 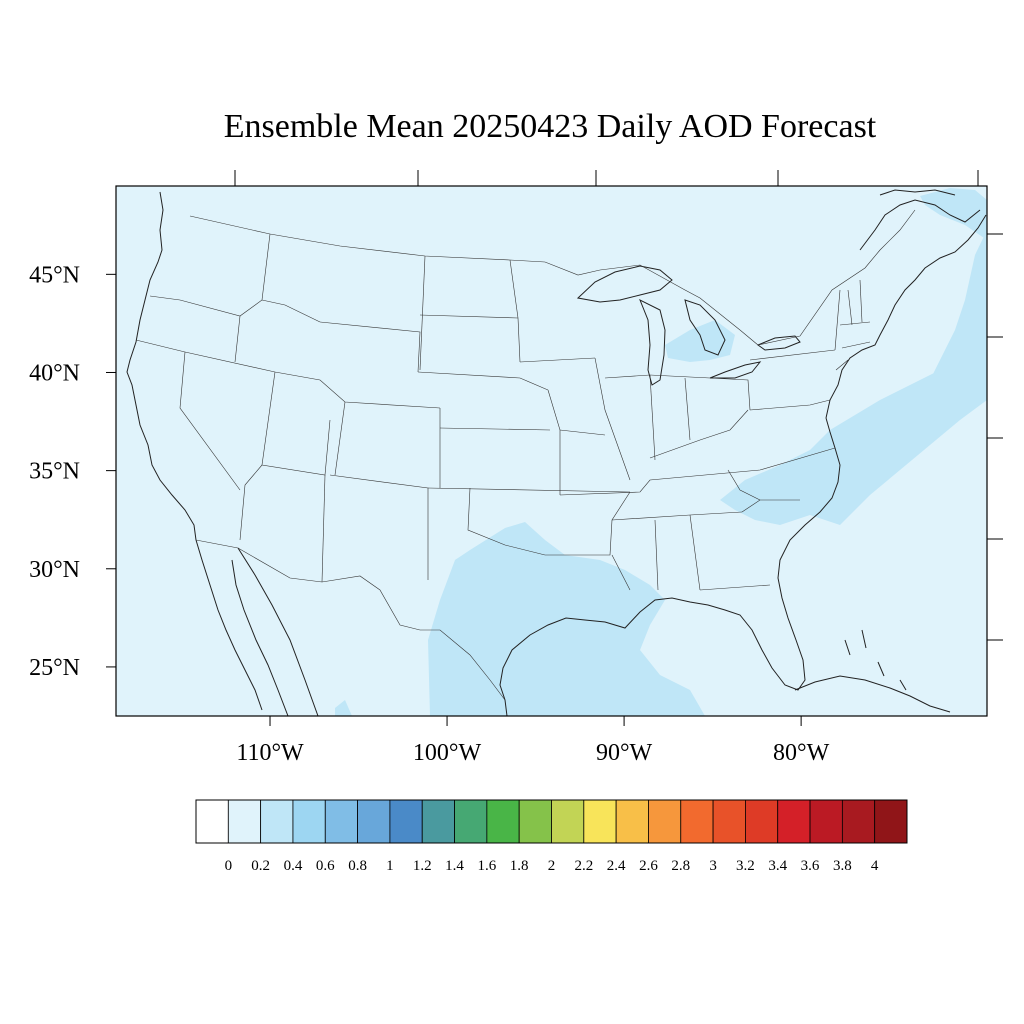 What do you see at coordinates (875, 866) in the screenshot?
I see `colorbar-label: 4` at bounding box center [875, 866].